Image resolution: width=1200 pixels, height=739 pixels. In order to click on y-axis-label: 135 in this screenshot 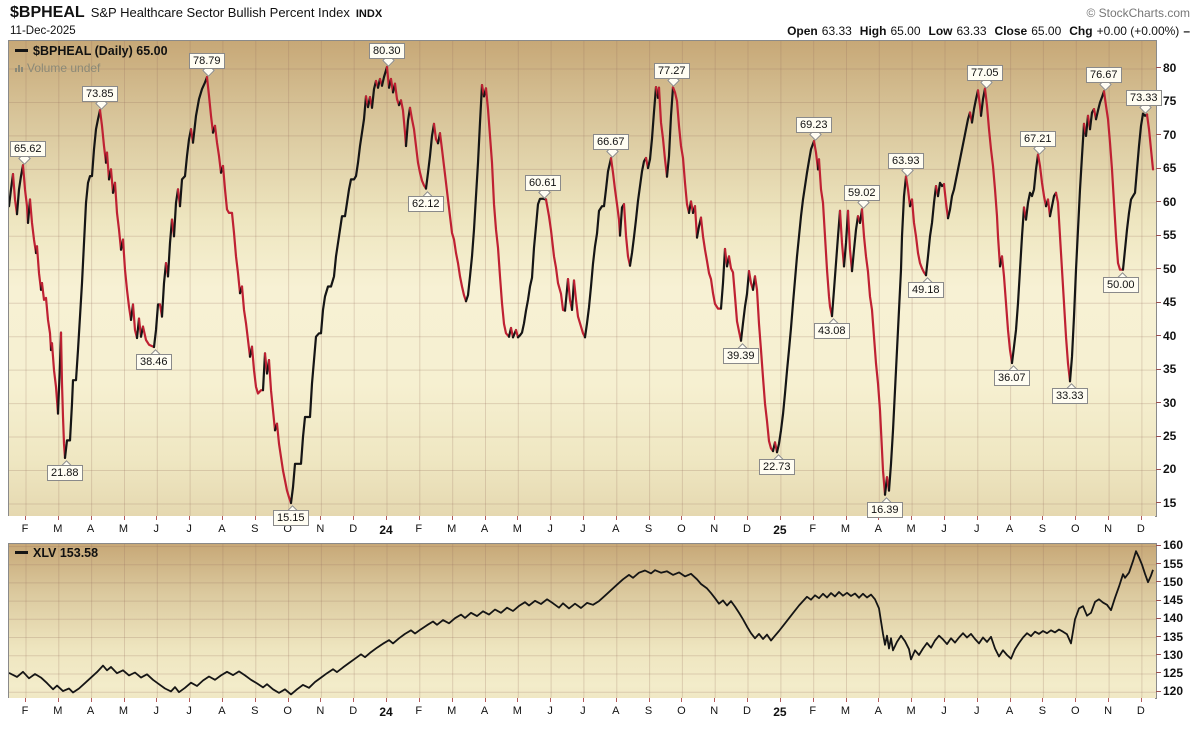, I will do `click(1173, 636)`.